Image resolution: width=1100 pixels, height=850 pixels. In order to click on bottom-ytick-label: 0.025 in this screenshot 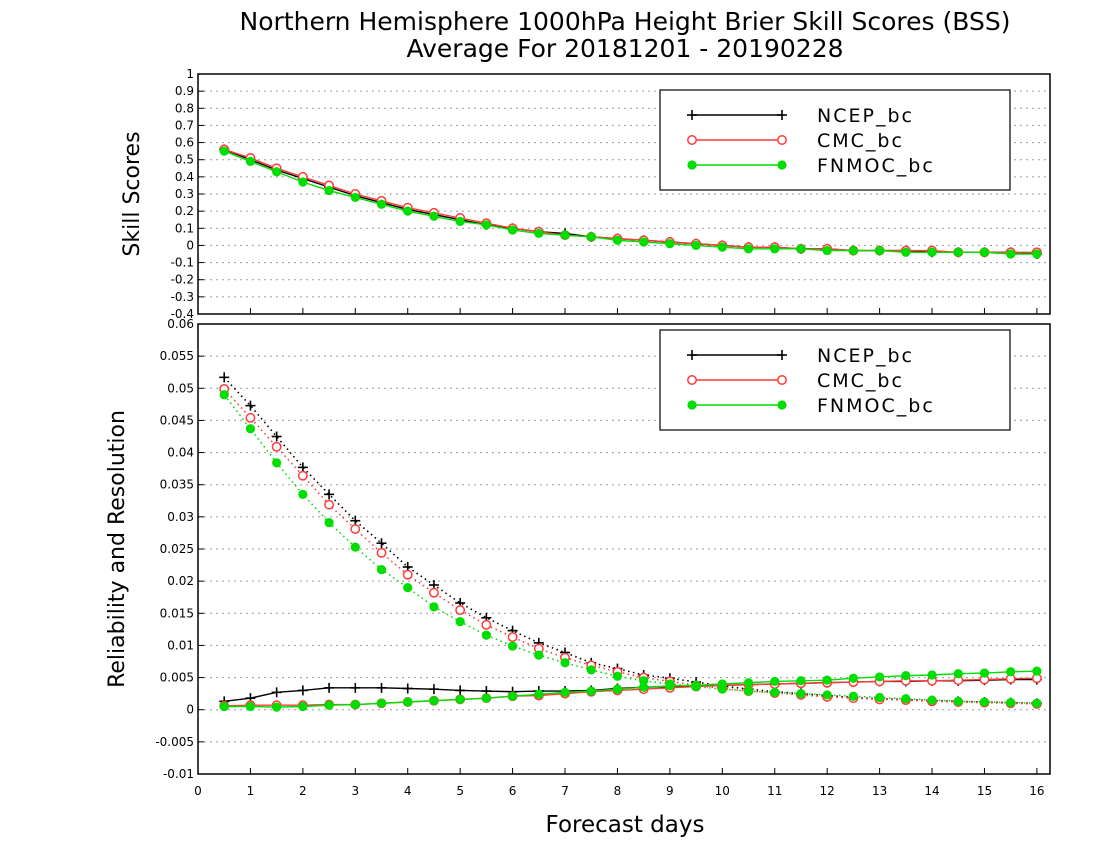, I will do `click(177, 549)`.